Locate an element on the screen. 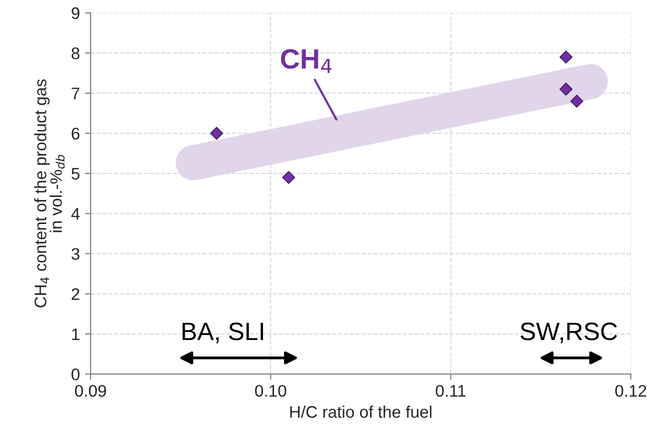 This screenshot has height=430, width=647. y-tick-label: 9 is located at coordinates (76, 13).